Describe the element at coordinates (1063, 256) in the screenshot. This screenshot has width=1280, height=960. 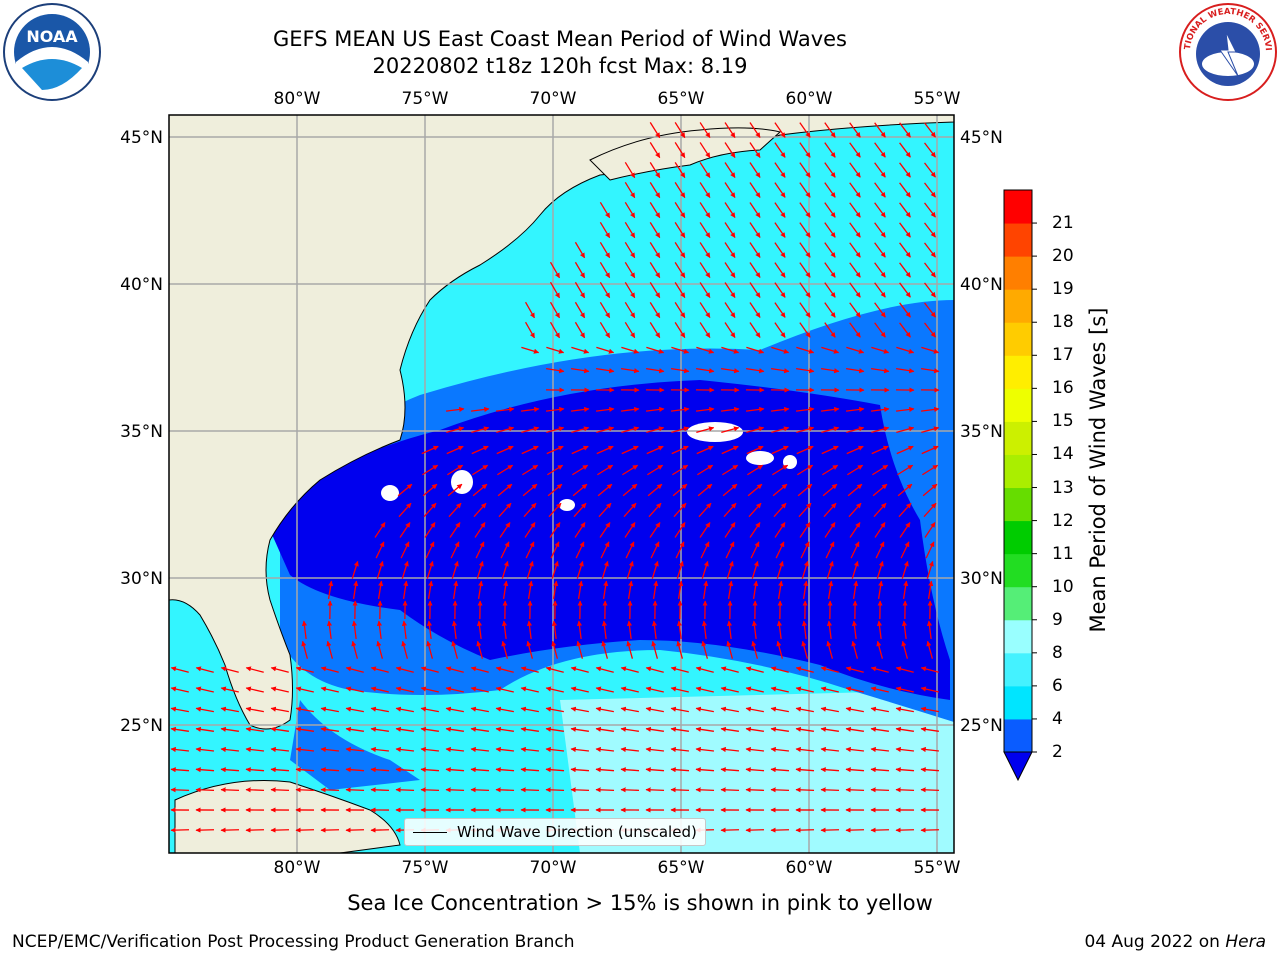
I see `colorbar-tick-label: 20` at that location.